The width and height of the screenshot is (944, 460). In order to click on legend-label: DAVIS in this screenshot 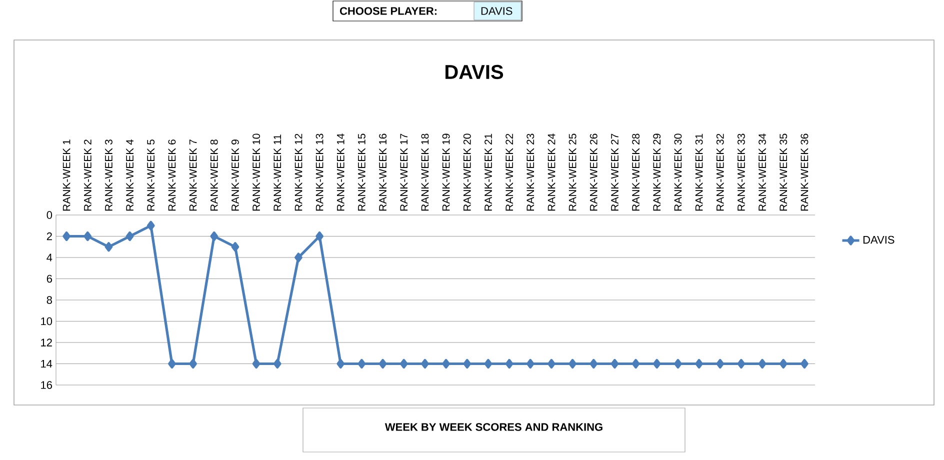, I will do `click(878, 240)`.